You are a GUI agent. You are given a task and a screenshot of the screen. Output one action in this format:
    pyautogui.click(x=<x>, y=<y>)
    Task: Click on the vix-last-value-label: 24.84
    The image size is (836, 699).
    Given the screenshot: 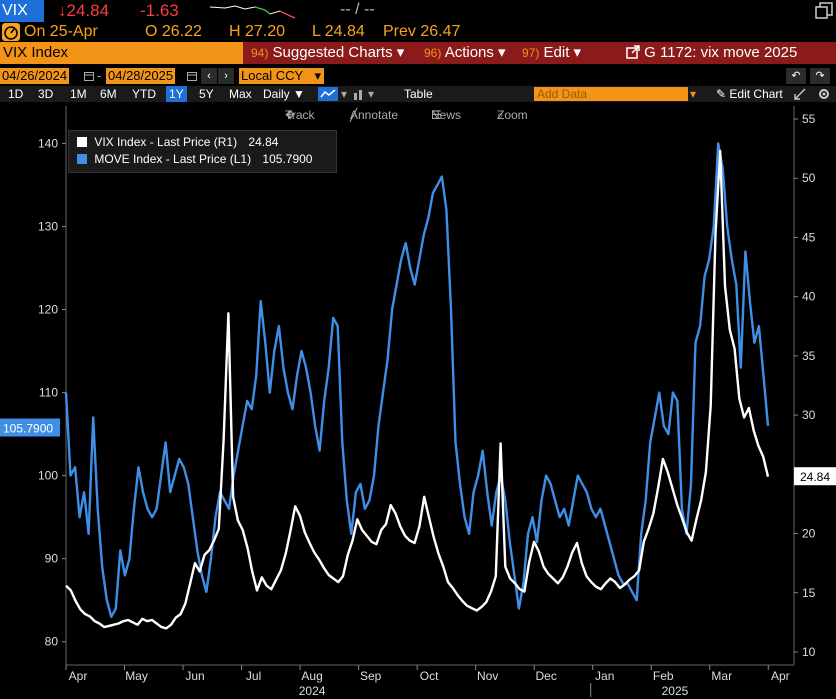 What is the action you would take?
    pyautogui.click(x=815, y=477)
    